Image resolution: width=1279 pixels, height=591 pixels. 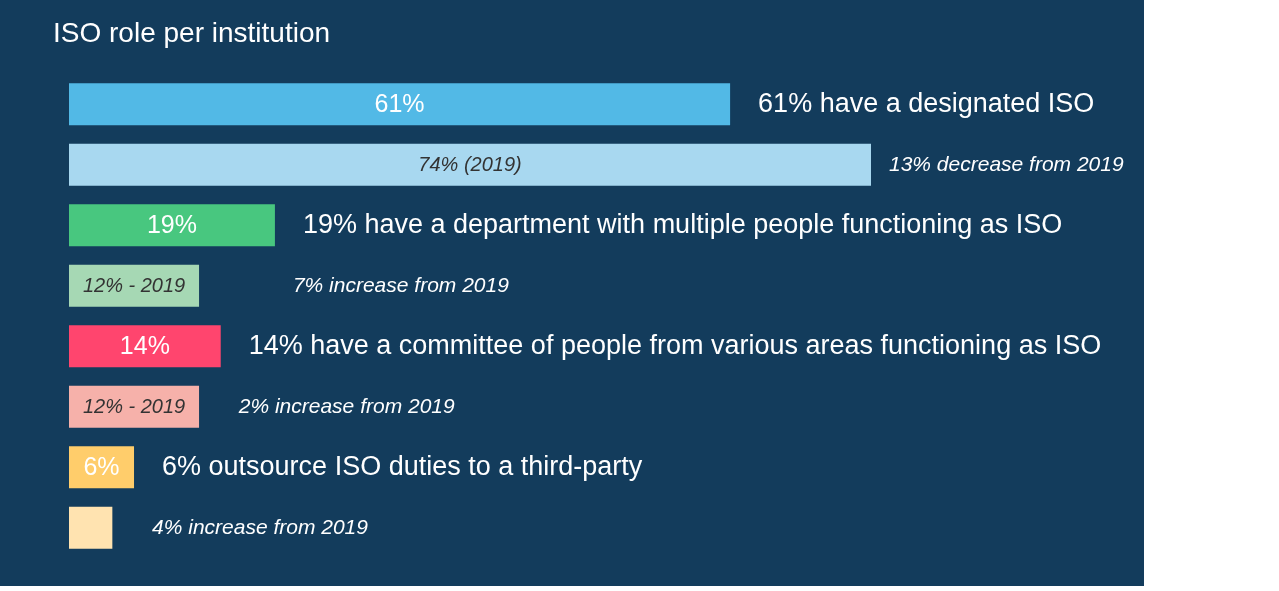 I want to click on data-label: 19%, so click(x=171, y=224).